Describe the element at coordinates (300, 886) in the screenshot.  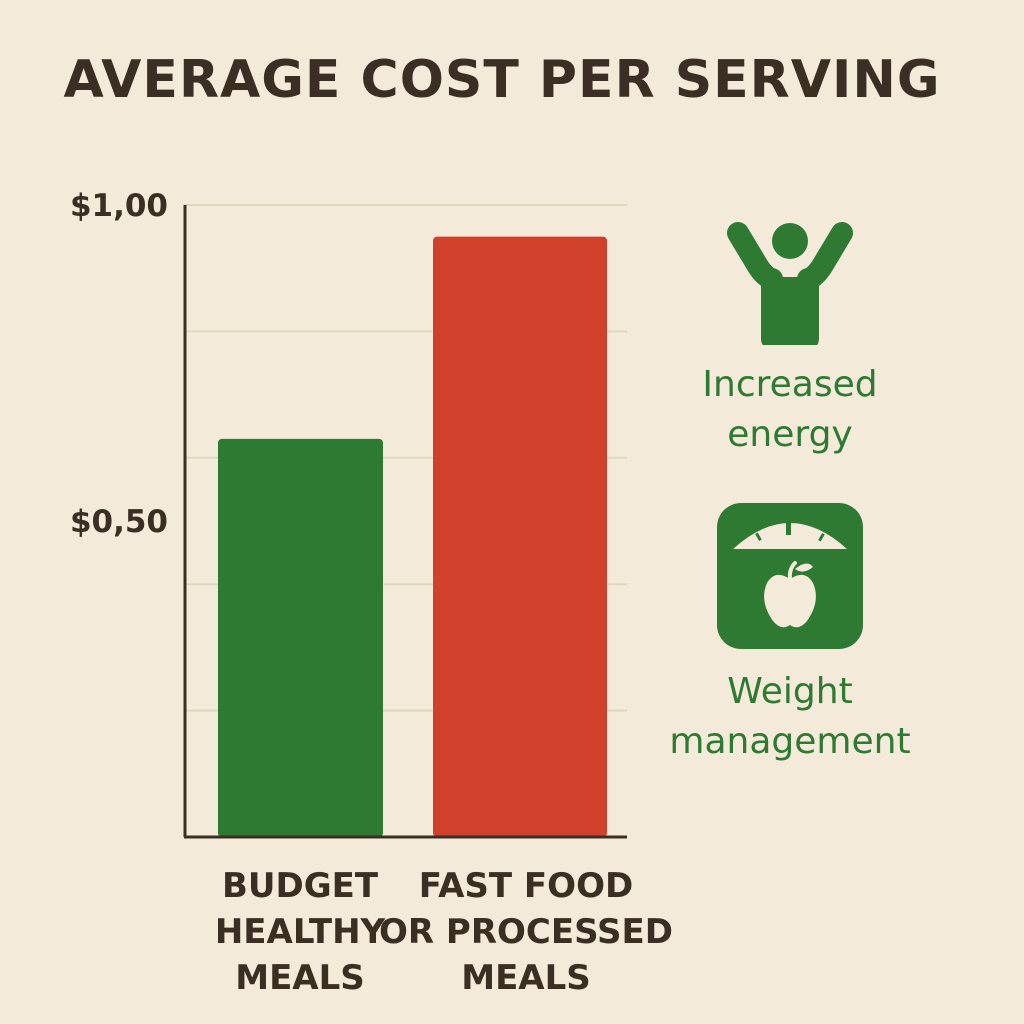
I see `category-label: BUDGET` at that location.